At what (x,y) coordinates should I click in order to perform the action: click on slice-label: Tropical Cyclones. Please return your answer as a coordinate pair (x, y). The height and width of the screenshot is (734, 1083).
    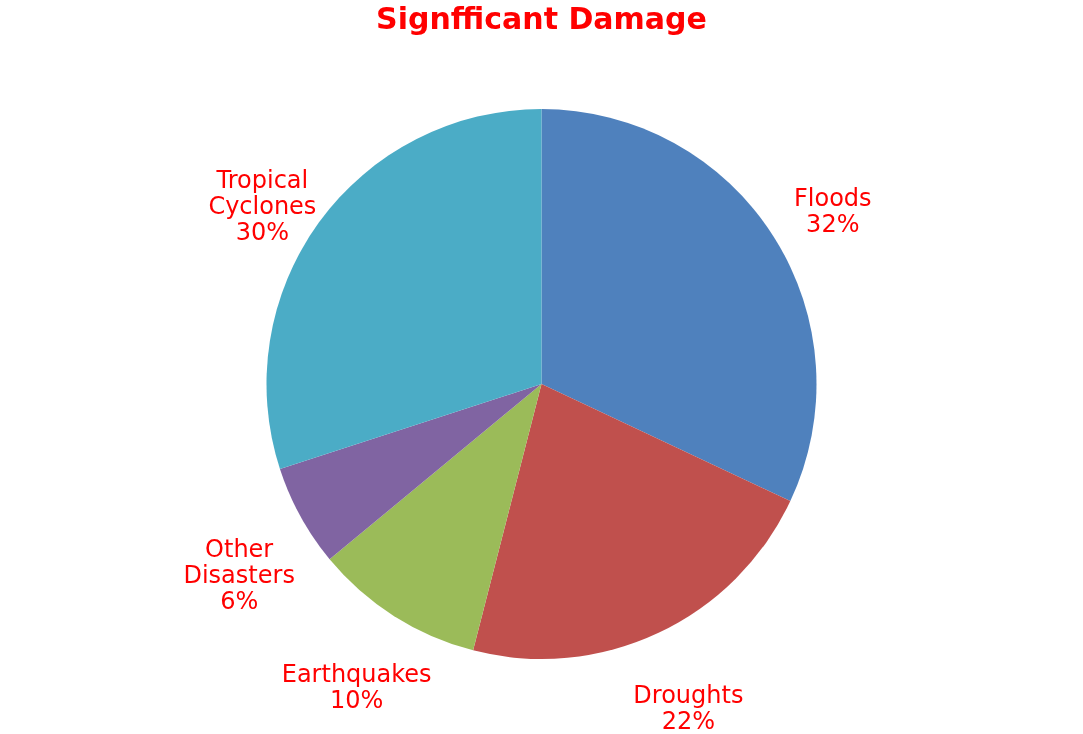
    Looking at the image, I should click on (262, 193).